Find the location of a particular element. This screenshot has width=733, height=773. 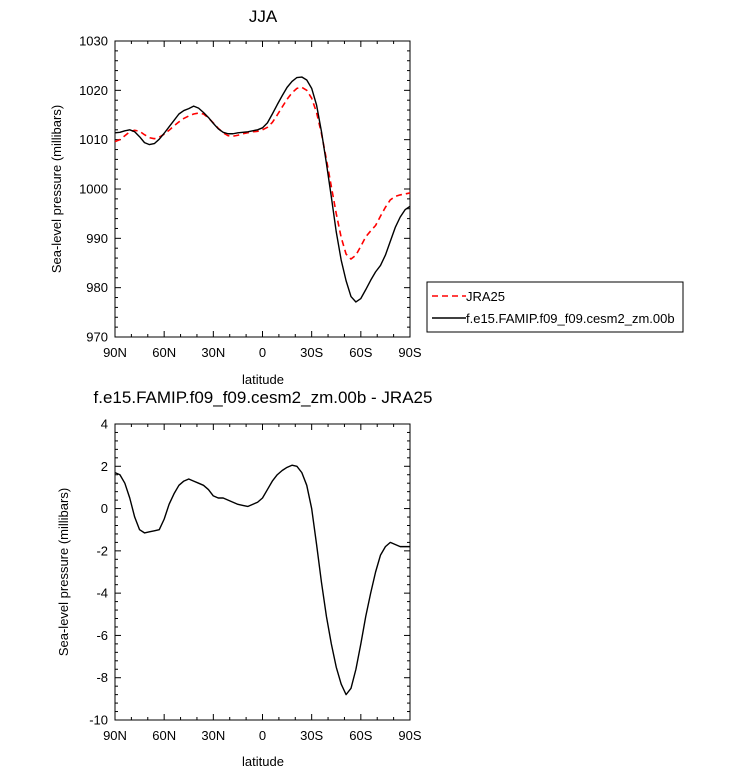

bottom-chart-title: f.e15.FAMIP.f09_f09.cesm2_zm.00b - JRA25 is located at coordinates (263, 397).